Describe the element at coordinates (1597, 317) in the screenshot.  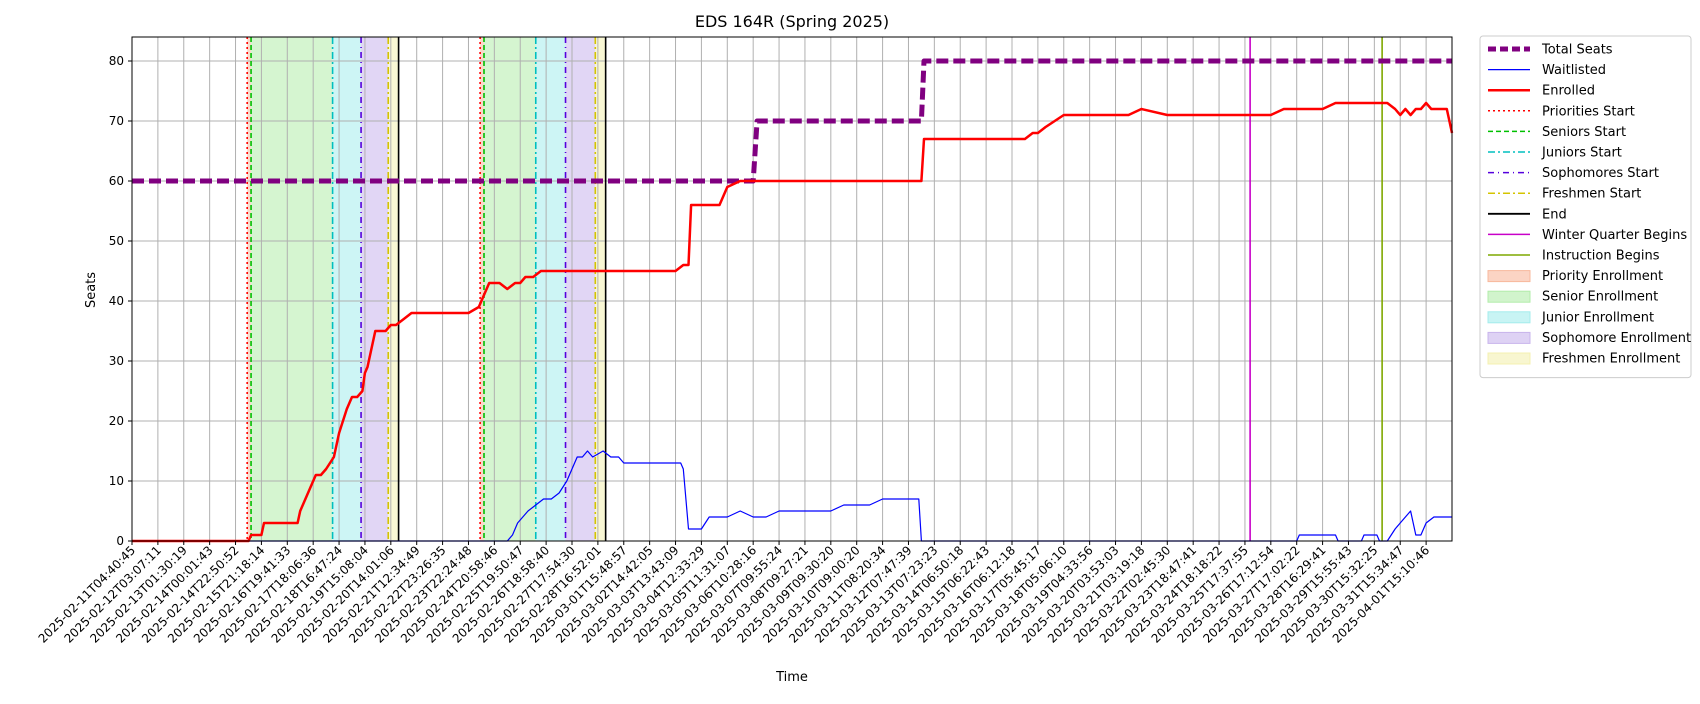
I see `legend-label-junior-enrollment: Junior Enrollment` at that location.